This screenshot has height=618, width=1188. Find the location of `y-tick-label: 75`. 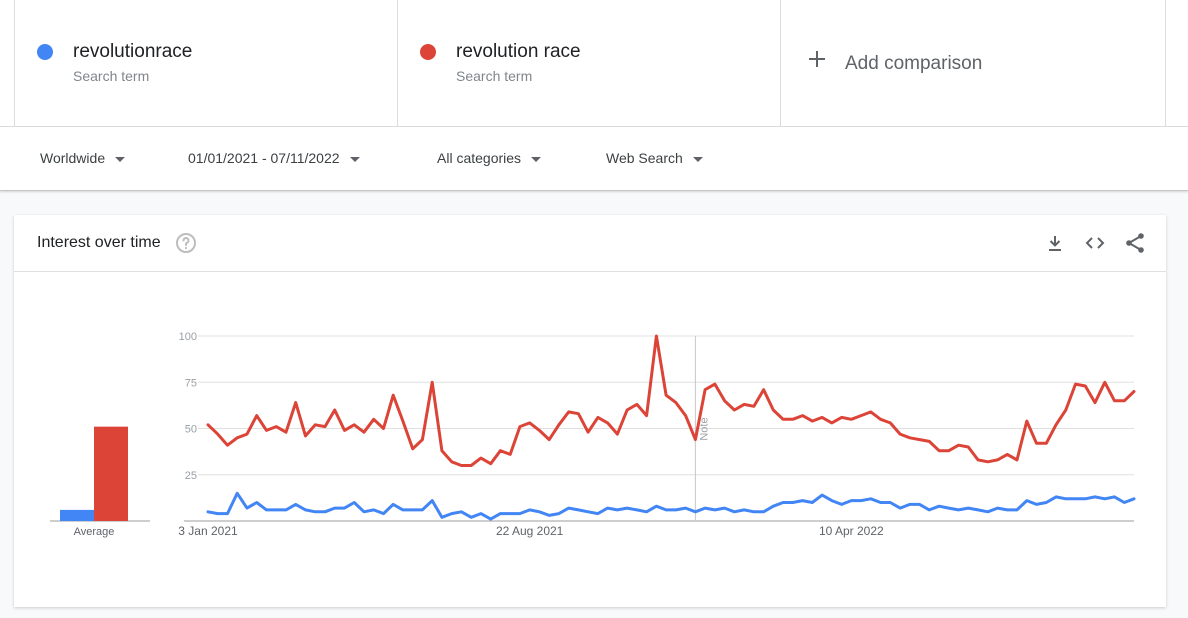

y-tick-label: 75 is located at coordinates (191, 383).